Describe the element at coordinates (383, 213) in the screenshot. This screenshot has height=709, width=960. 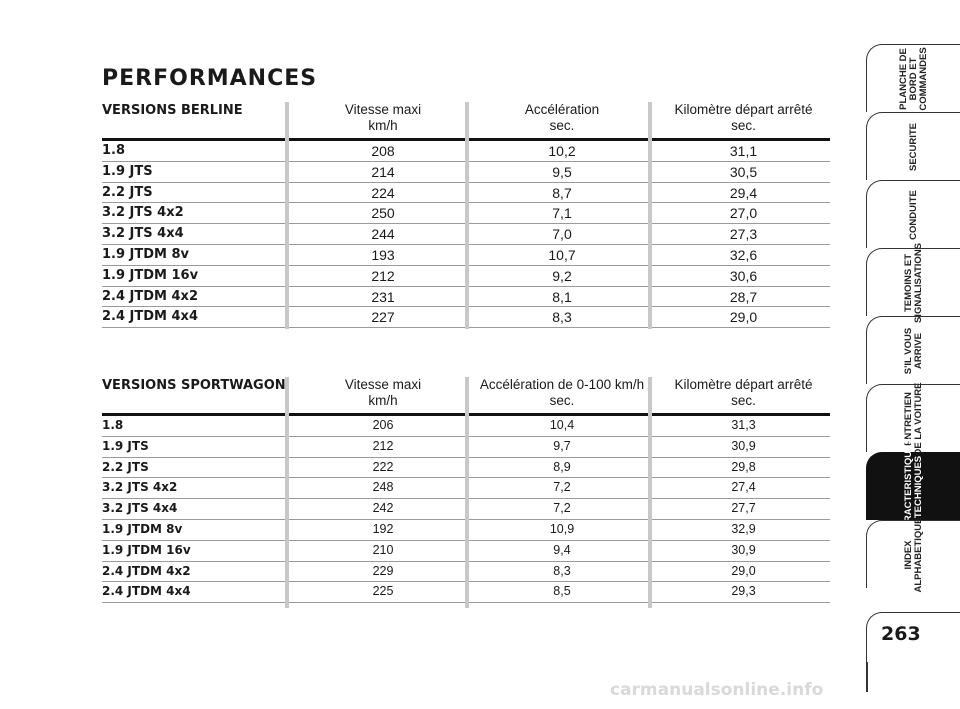
I see `max-speed-value: 250` at that location.